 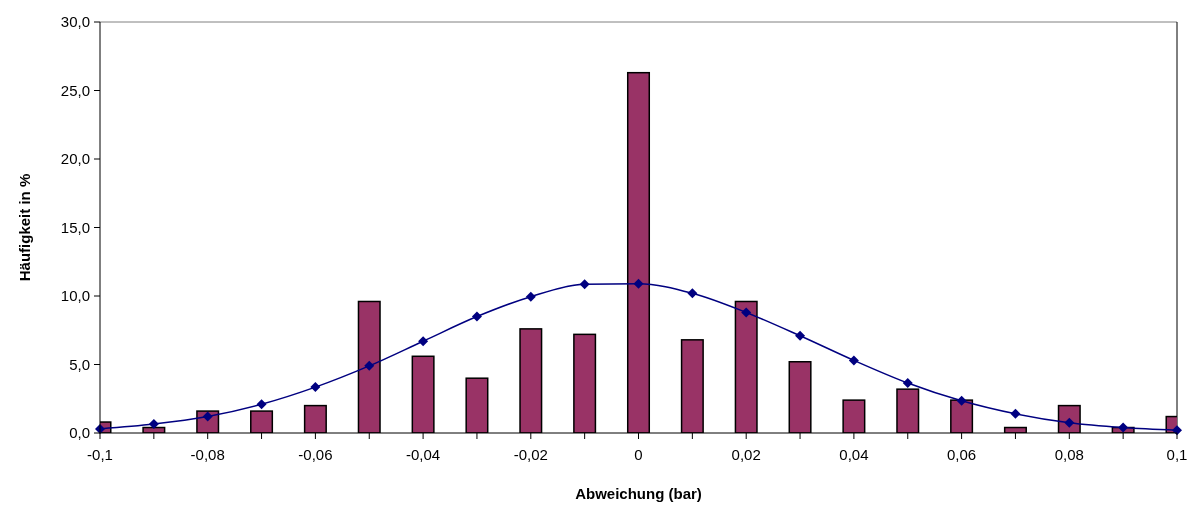 I want to click on y-tick-label: 20,0, so click(x=75, y=159).